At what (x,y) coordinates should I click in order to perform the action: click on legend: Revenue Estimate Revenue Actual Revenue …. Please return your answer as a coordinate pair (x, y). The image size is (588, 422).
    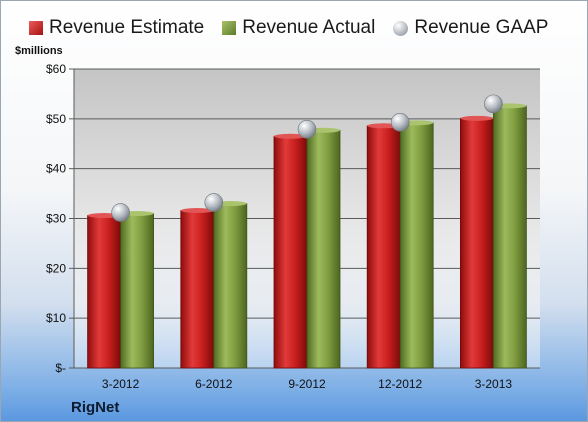
    Looking at the image, I should click on (292, 28).